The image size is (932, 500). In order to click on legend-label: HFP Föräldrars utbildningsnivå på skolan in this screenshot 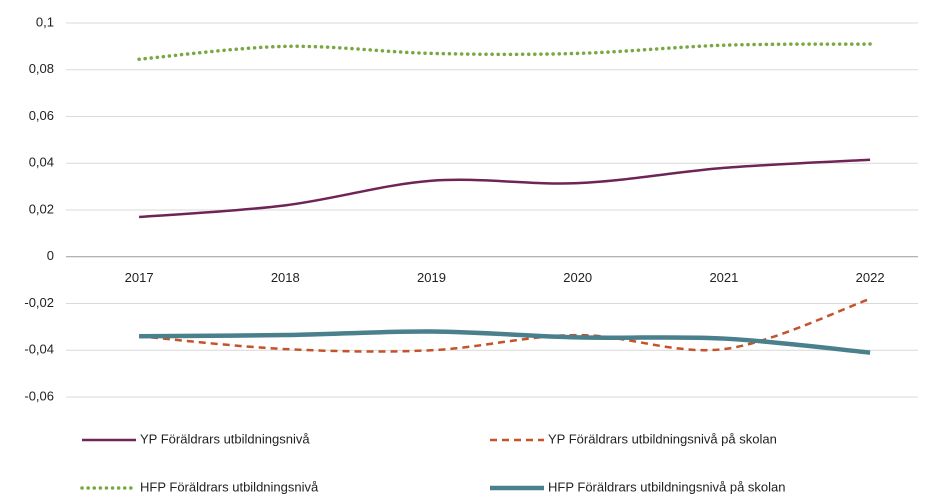, I will do `click(667, 486)`.